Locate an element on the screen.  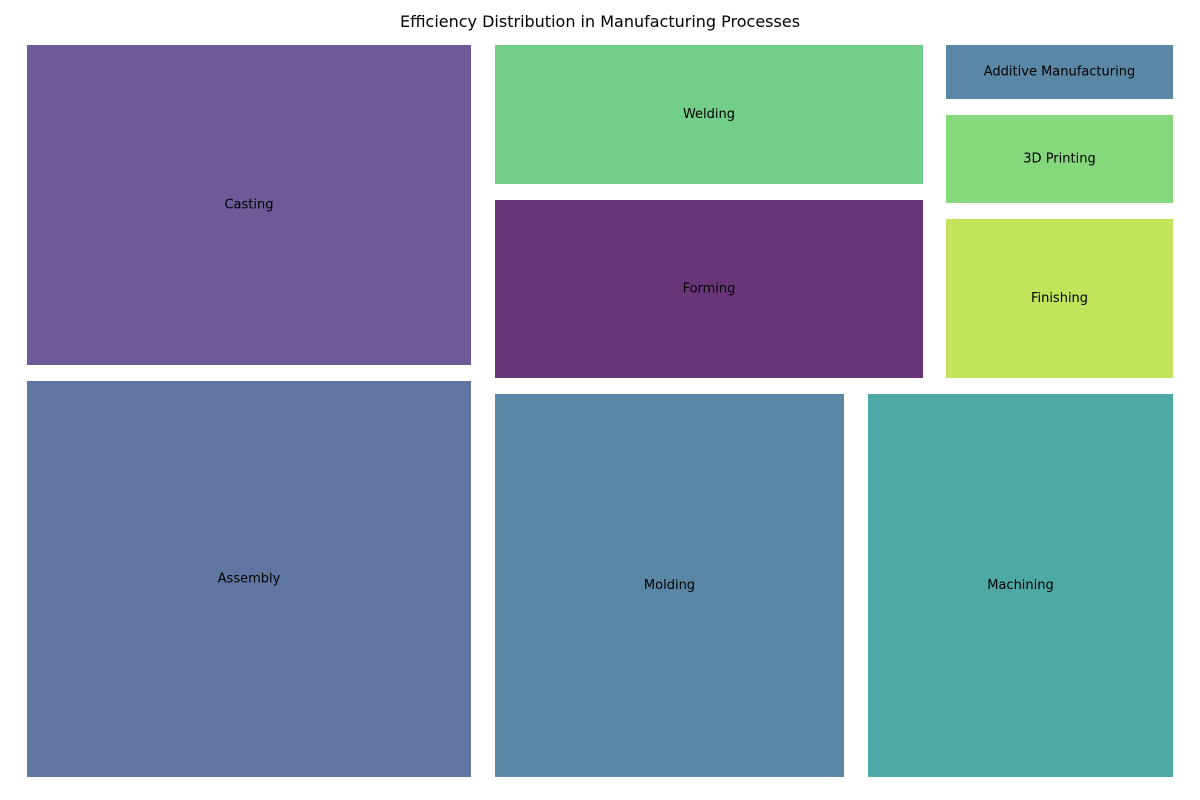
treemap-rect-molding is located at coordinates (669, 585).